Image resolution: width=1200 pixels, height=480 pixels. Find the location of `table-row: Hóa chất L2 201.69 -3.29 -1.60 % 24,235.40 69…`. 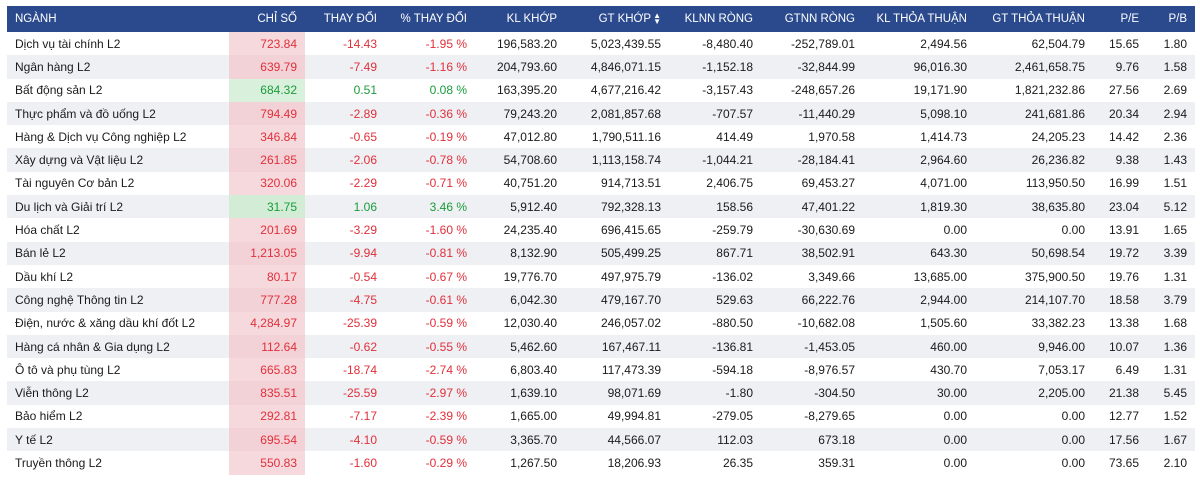

table-row: Hóa chất L2 201.69 -3.29 -1.60 % 24,235.40 69… is located at coordinates (601, 230).